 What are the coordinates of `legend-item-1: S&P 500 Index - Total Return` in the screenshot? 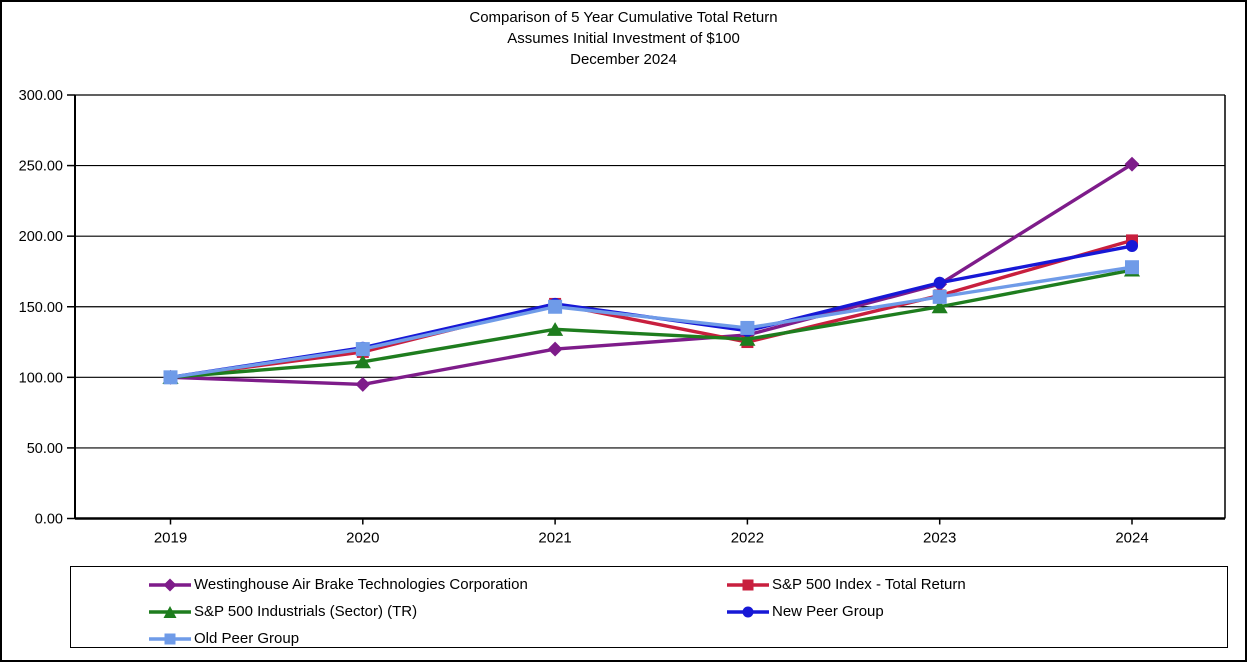 It's located at (938, 584).